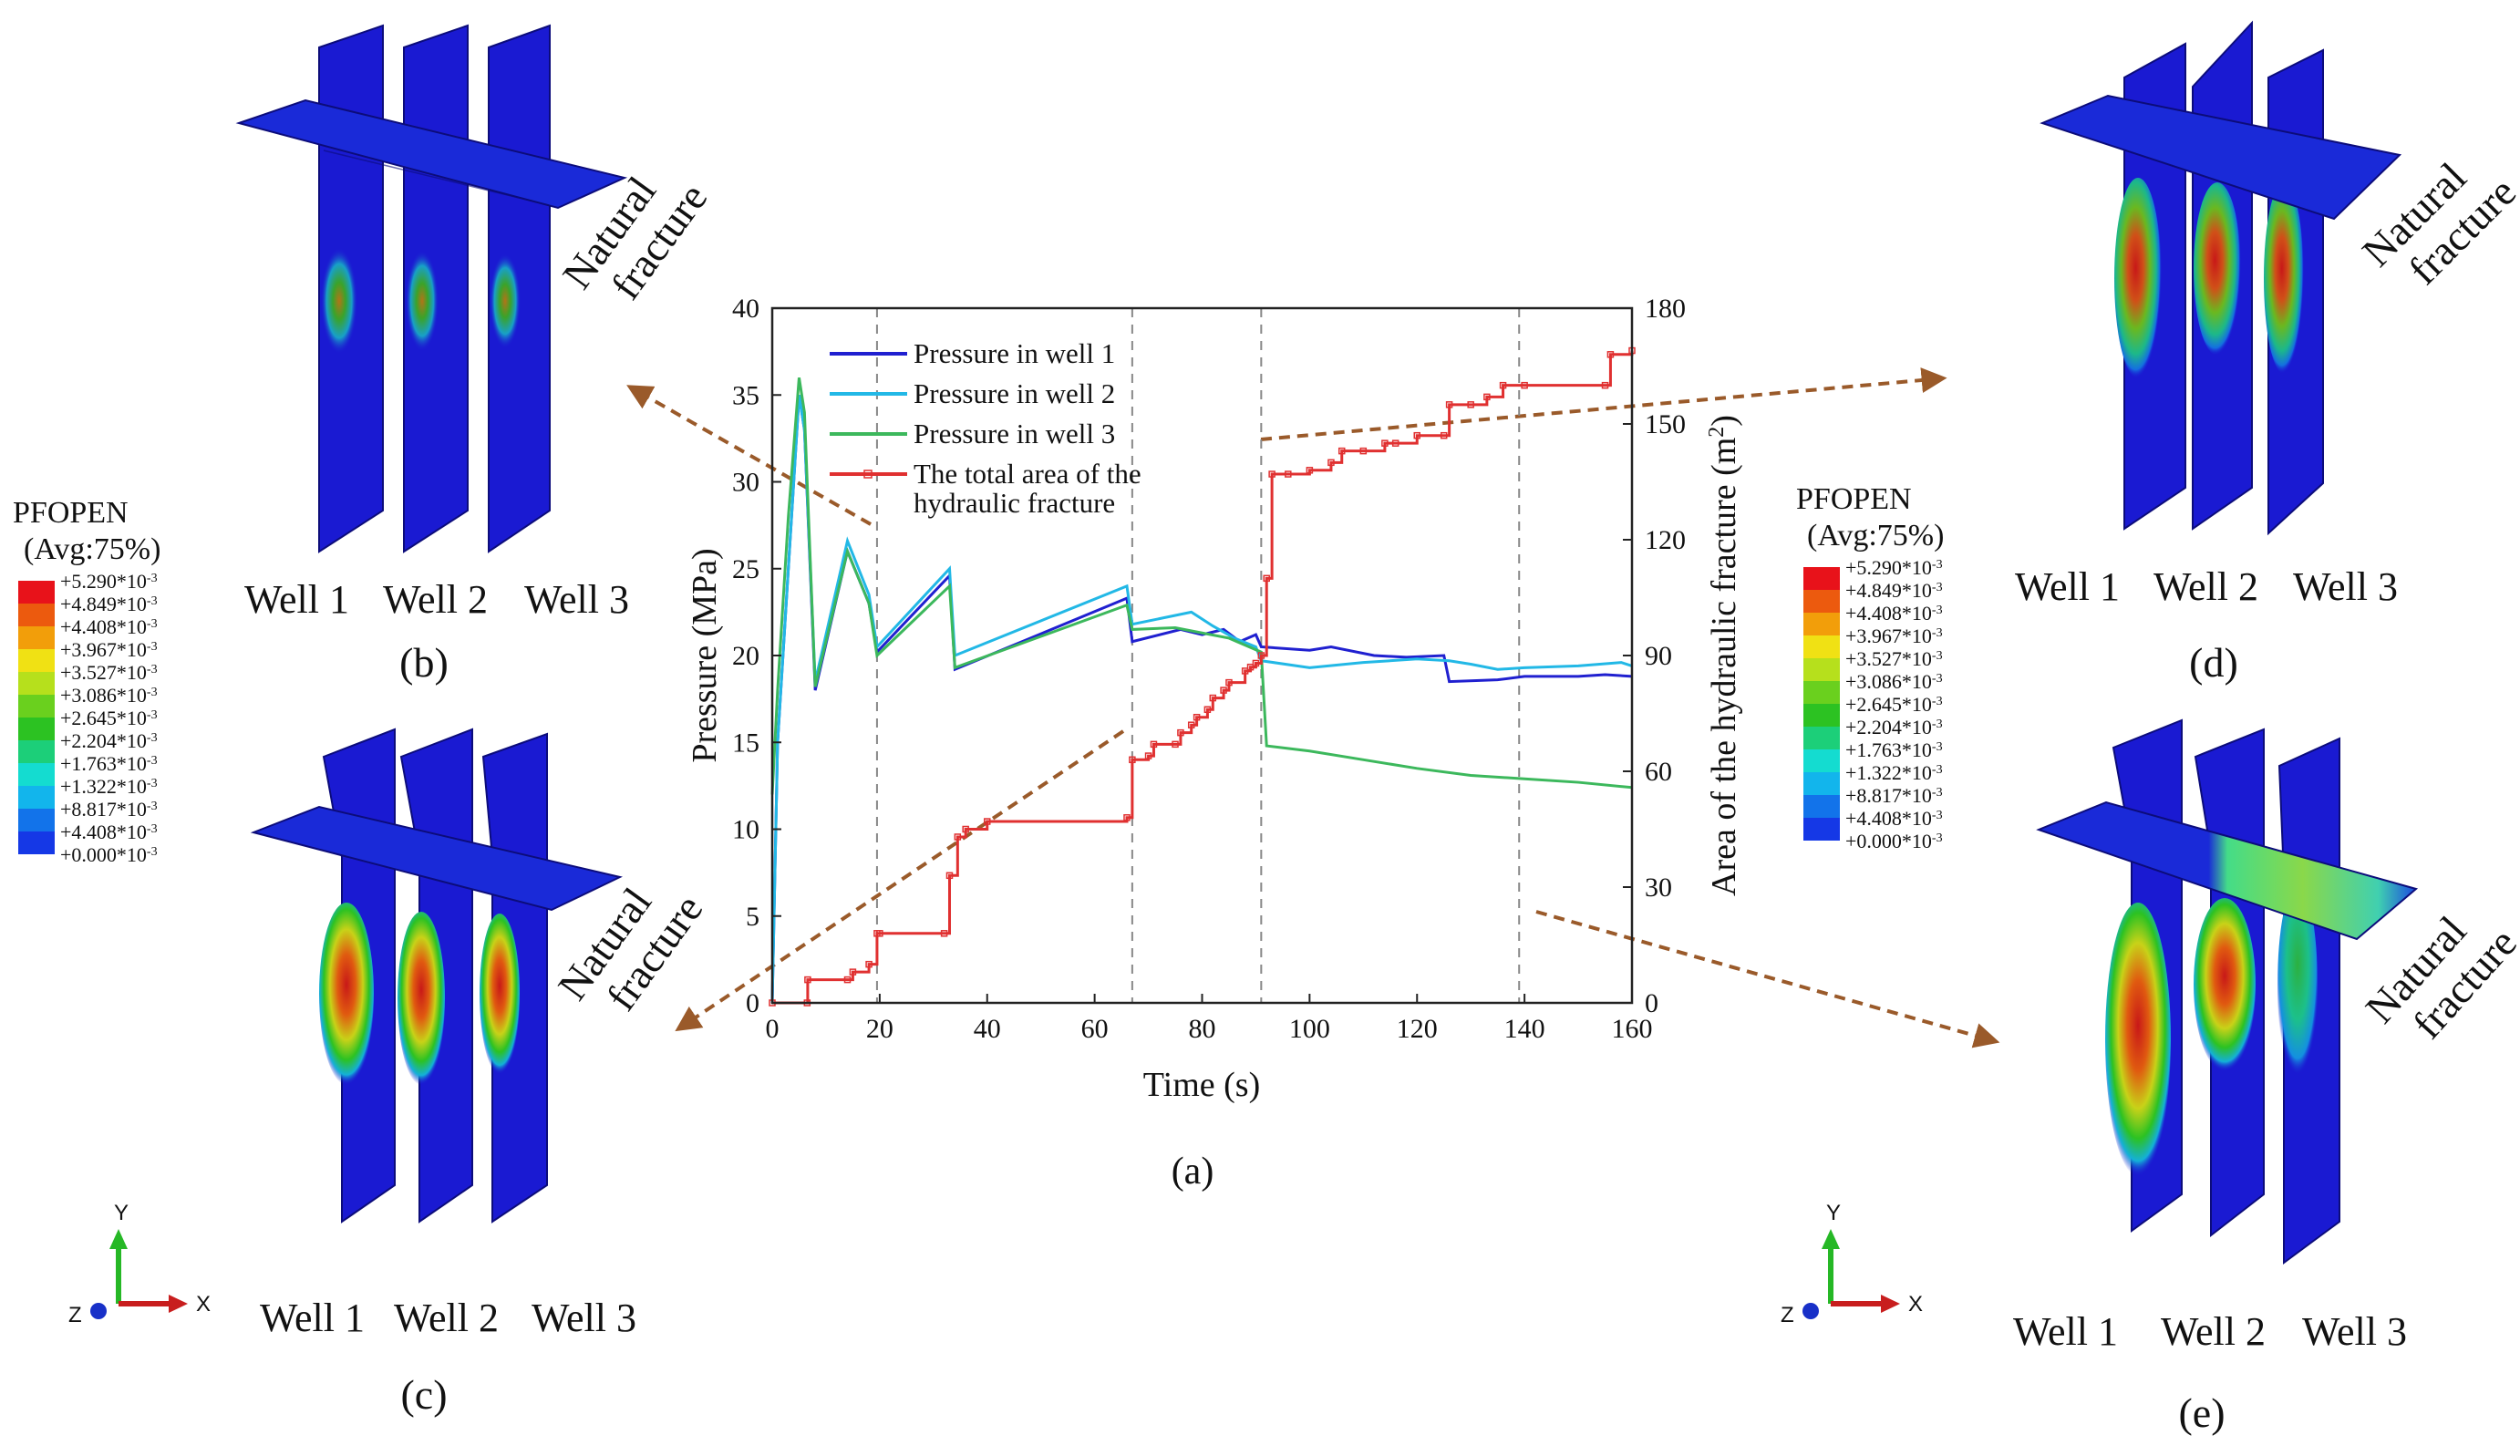 The height and width of the screenshot is (1456, 2520). I want to click on x-tick-label: 120, so click(1418, 1029).